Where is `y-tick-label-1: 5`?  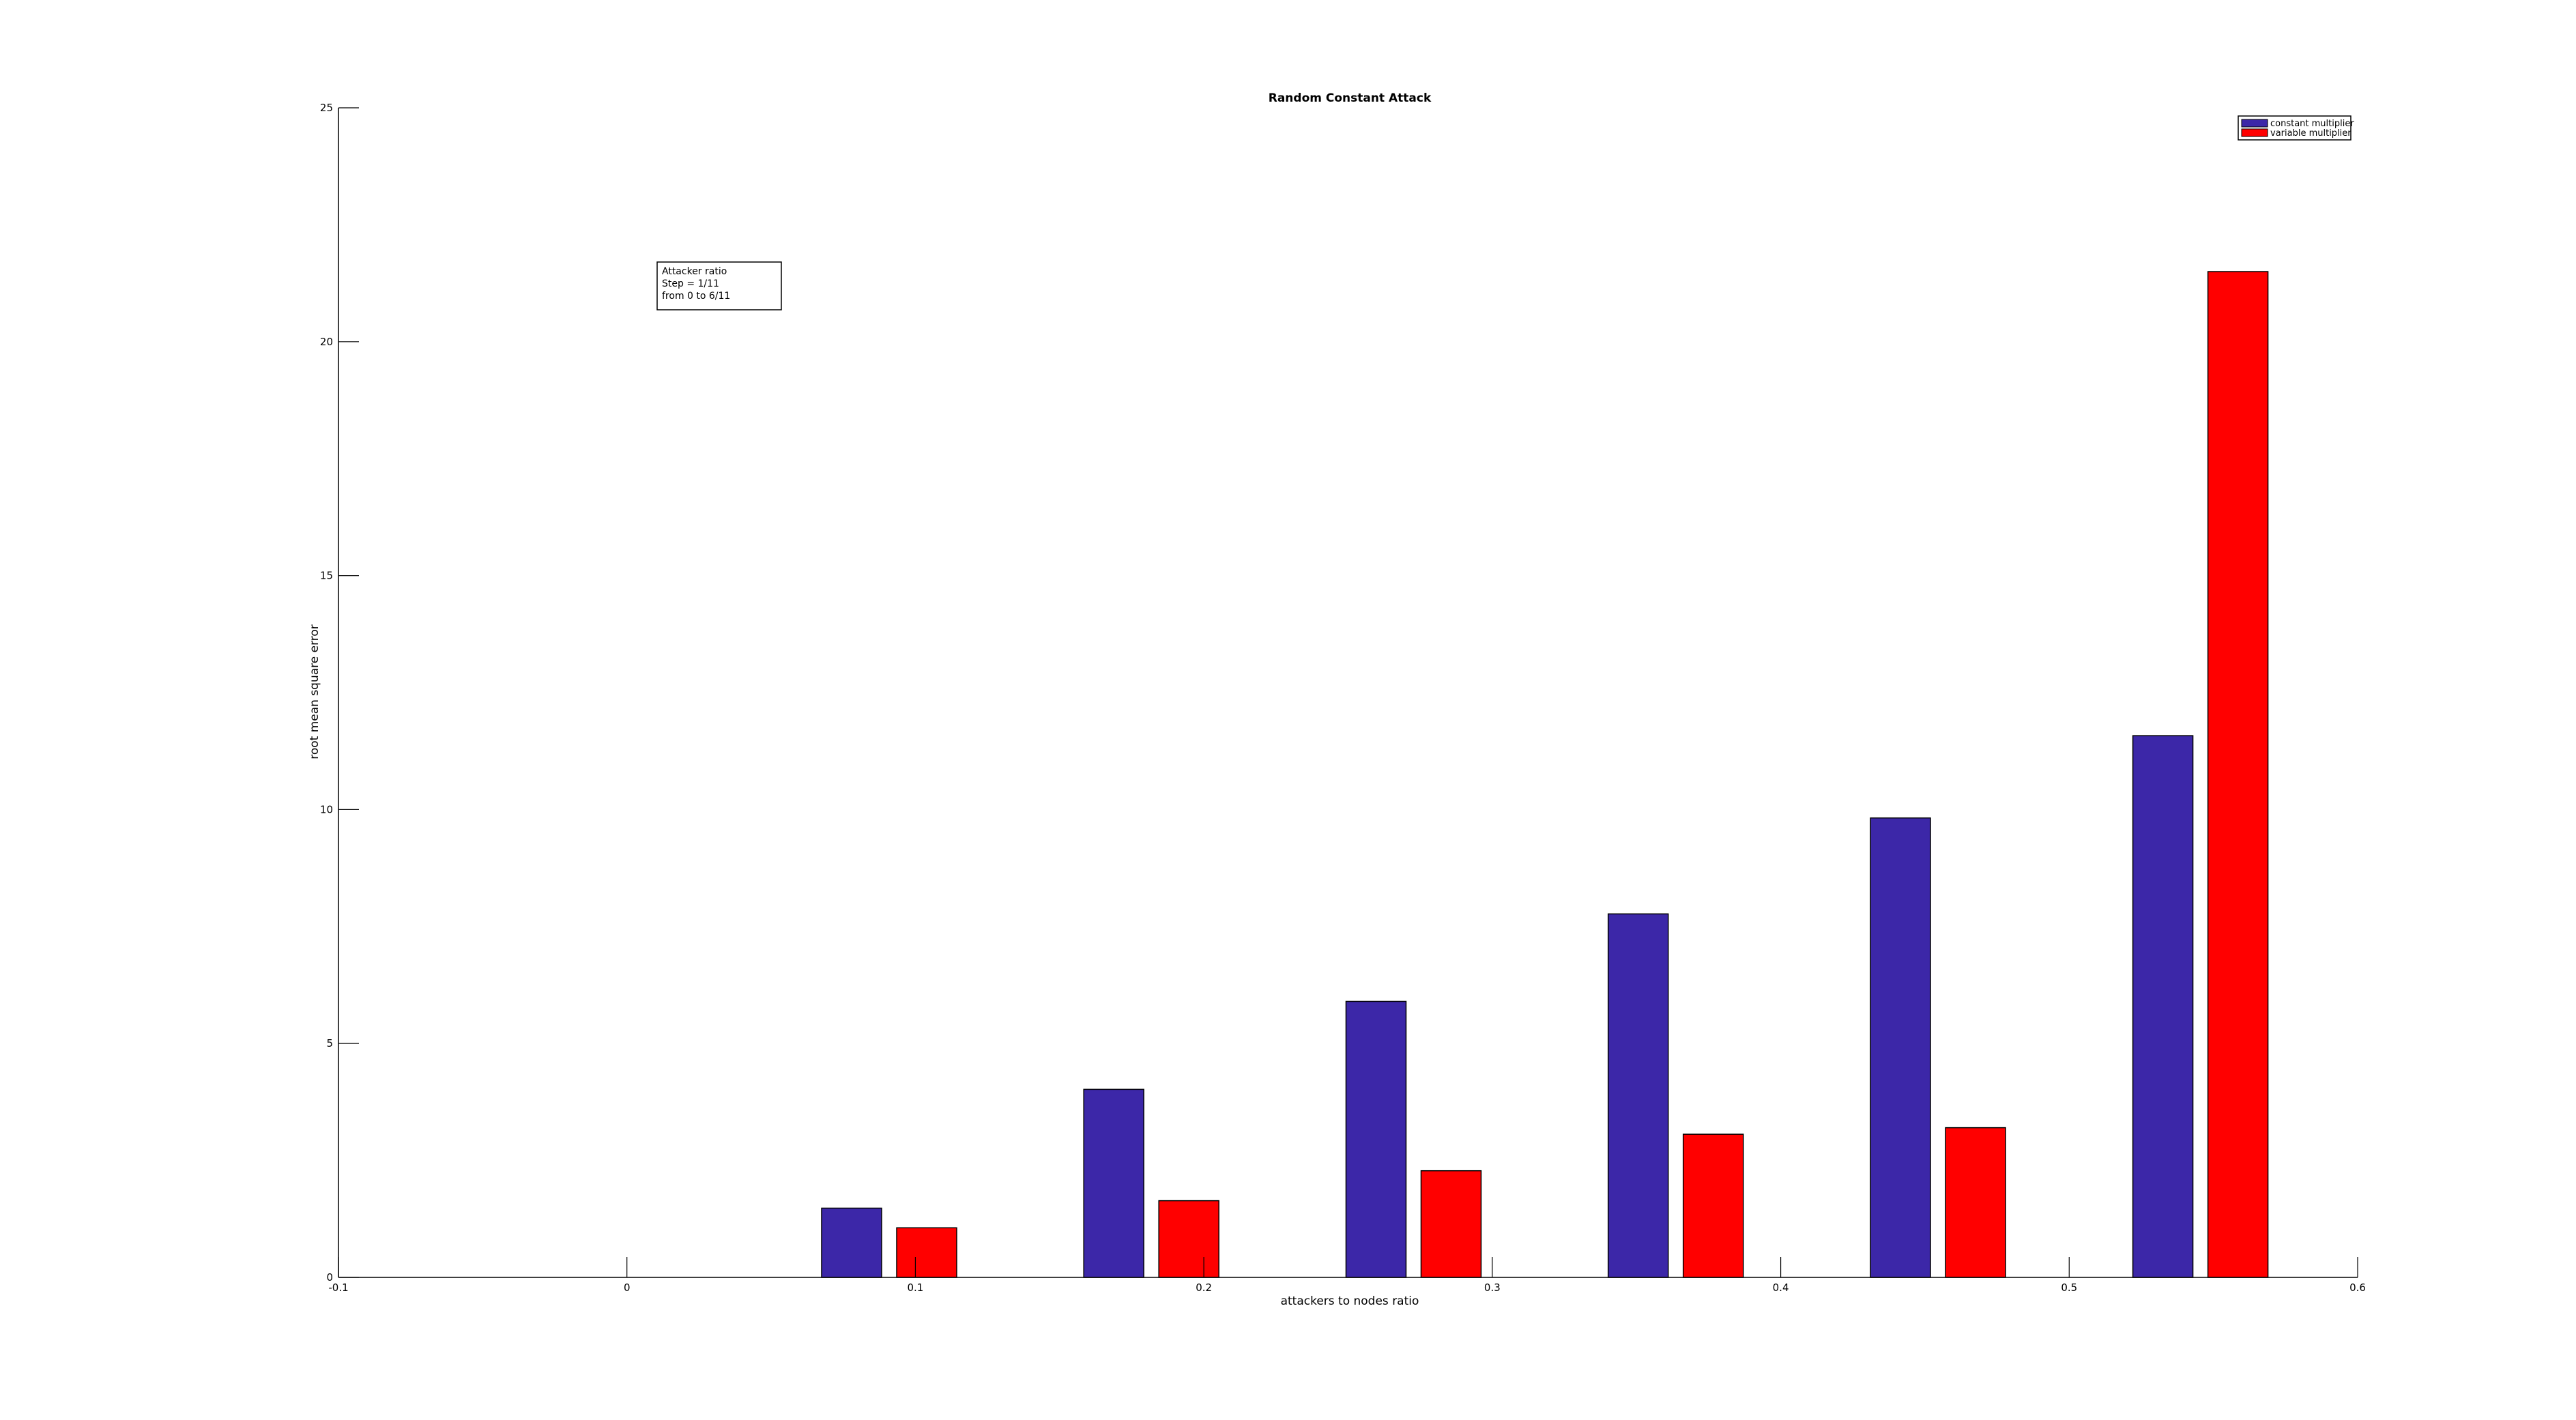
y-tick-label-1: 5 is located at coordinates (329, 1043).